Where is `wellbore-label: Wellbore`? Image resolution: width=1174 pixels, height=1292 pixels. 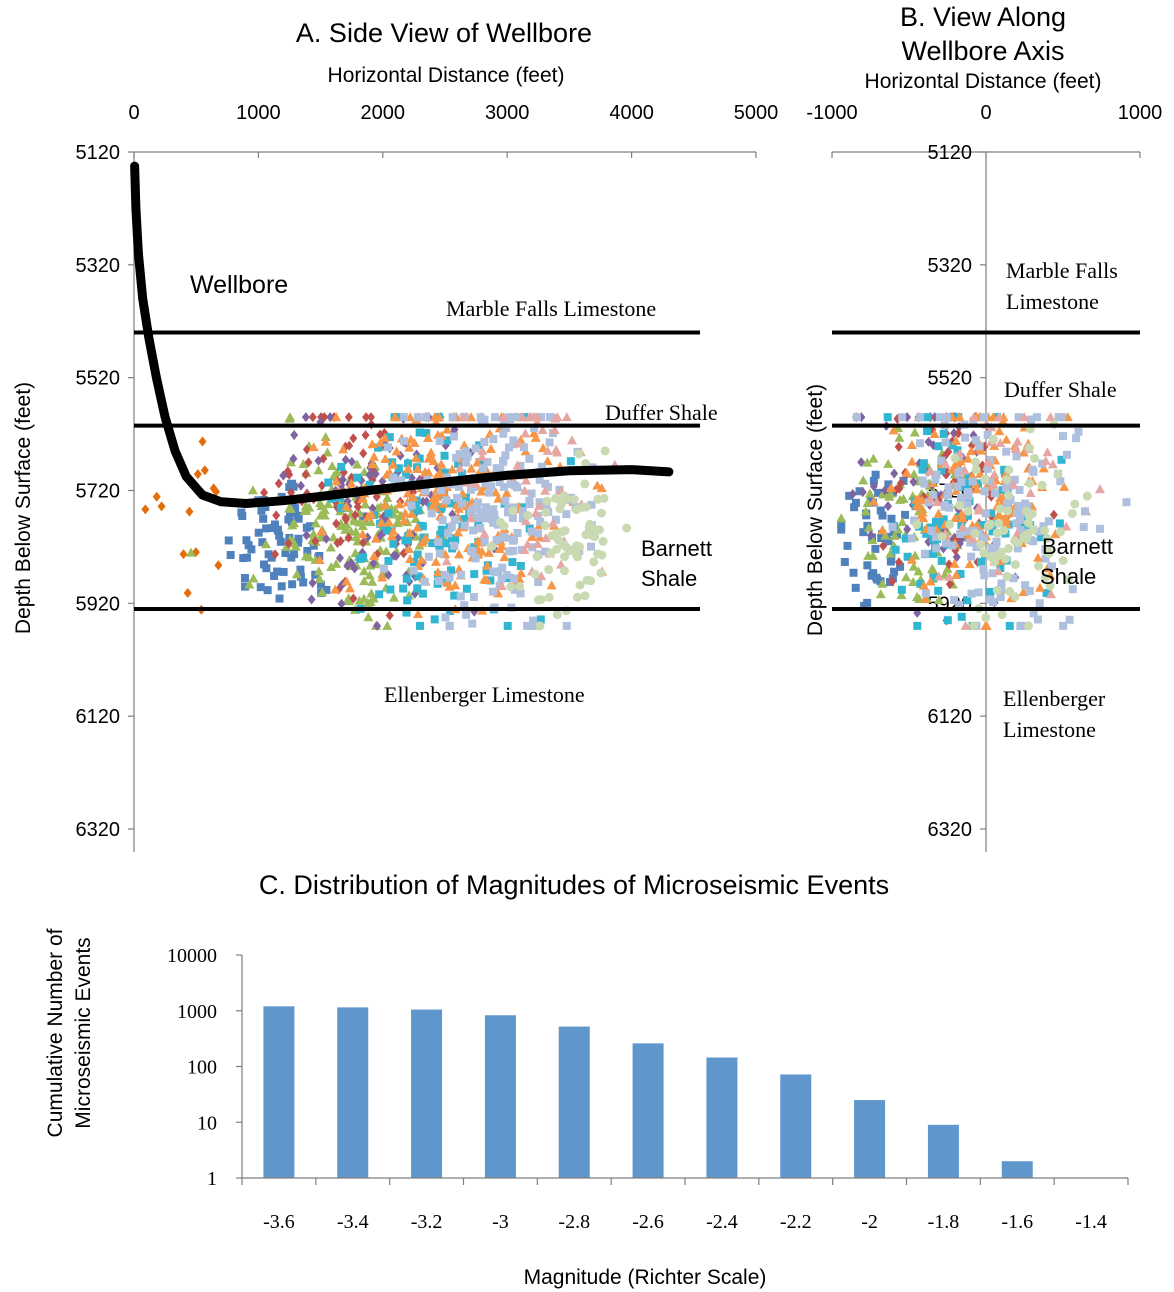
wellbore-label: Wellbore is located at coordinates (239, 285).